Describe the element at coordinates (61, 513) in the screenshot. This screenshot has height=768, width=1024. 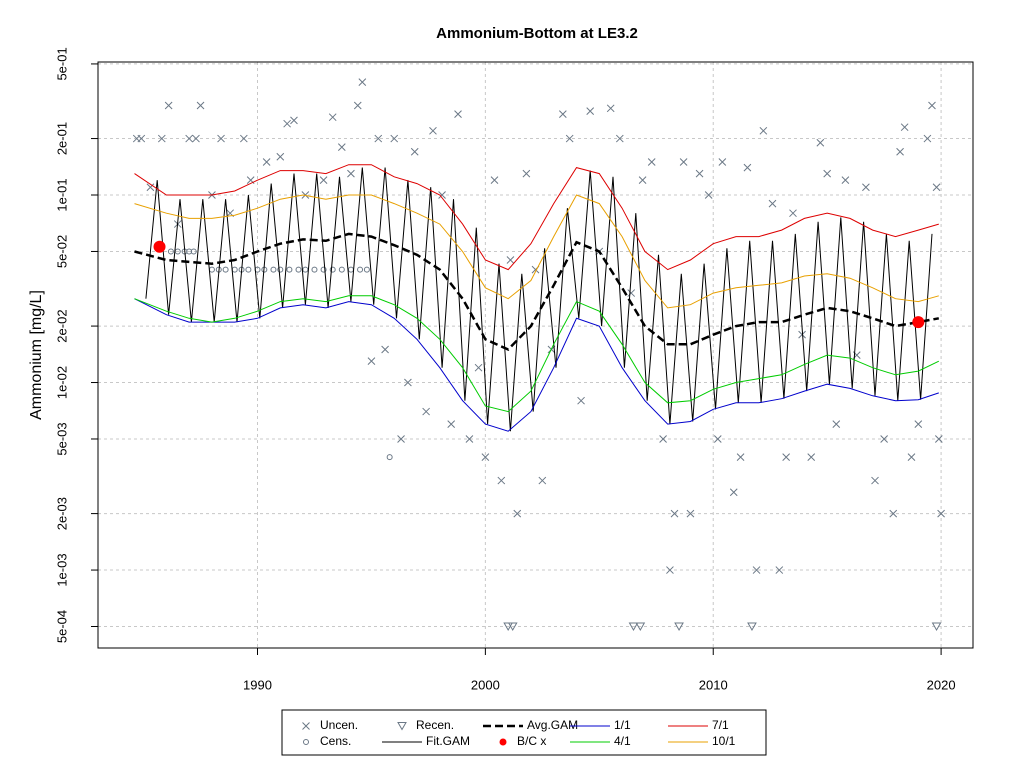
I see `y-tick-label: 2e-03` at that location.